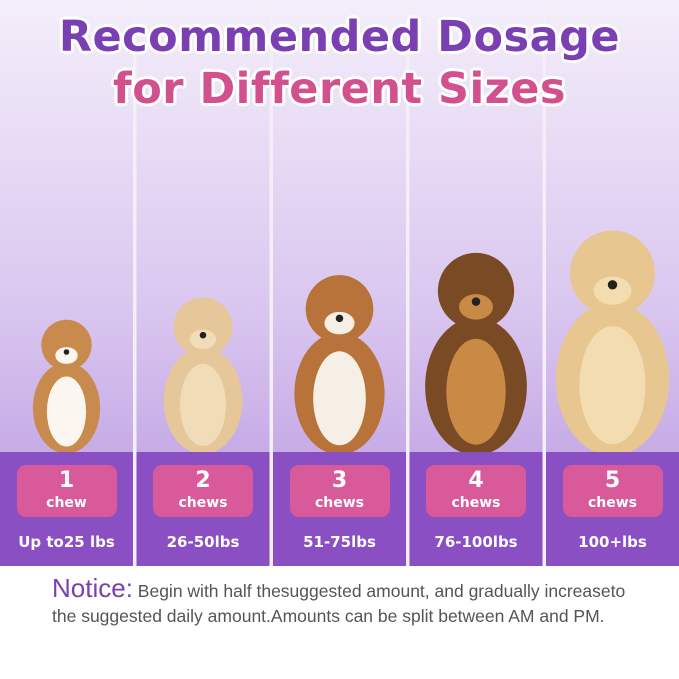  I want to click on weight-range: Up to25 lbs, so click(66, 542).